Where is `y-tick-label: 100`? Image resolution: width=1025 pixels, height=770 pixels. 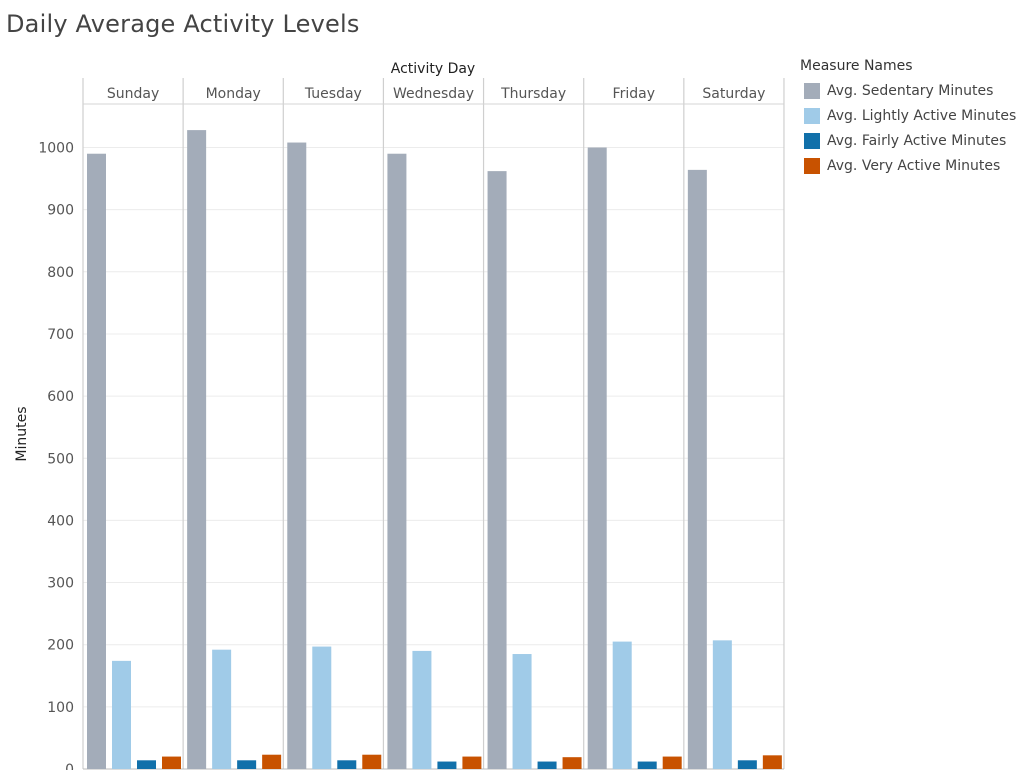 y-tick-label: 100 is located at coordinates (60, 708).